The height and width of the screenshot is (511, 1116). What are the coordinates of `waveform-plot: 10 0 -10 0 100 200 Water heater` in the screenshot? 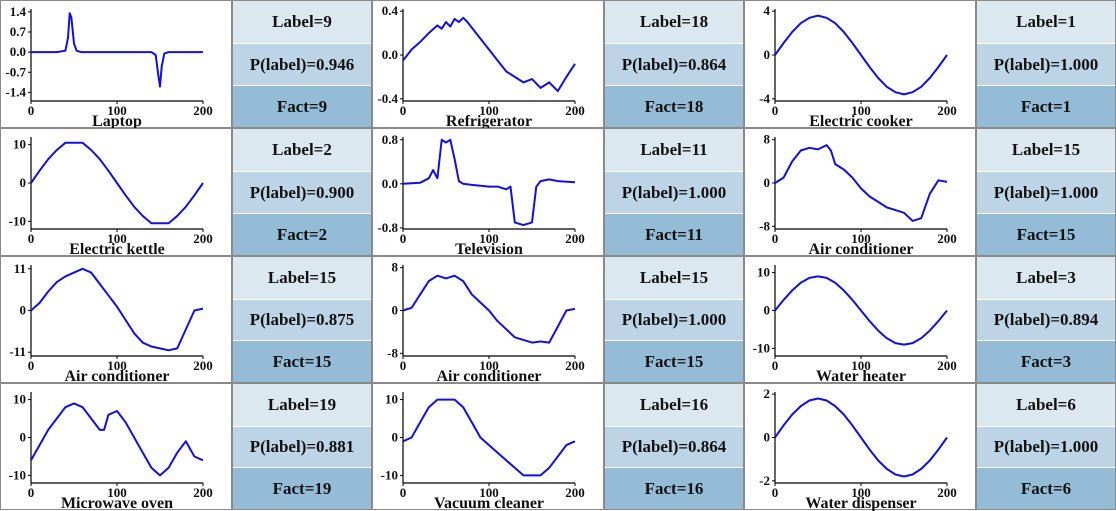 It's located at (860, 320).